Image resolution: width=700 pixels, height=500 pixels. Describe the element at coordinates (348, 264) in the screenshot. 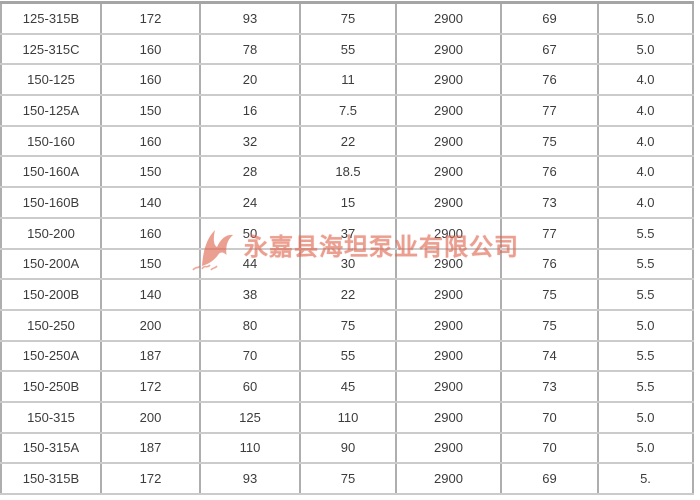

I see `table-cell: 30` at that location.